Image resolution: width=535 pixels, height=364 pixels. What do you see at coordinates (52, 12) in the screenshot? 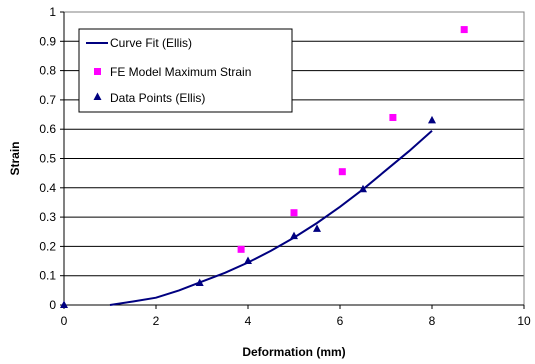
I see `y-tick-label: 1` at bounding box center [52, 12].